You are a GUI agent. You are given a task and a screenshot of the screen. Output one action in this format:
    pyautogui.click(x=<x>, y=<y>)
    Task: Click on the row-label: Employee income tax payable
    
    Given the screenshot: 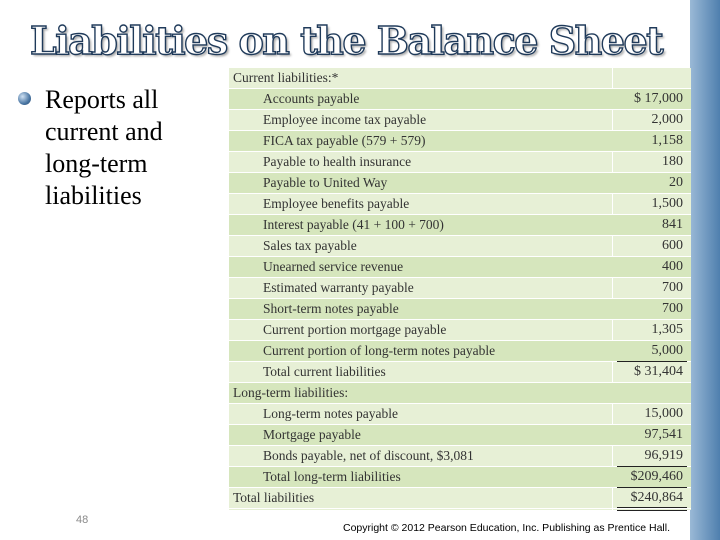 What is the action you would take?
    pyautogui.click(x=345, y=119)
    